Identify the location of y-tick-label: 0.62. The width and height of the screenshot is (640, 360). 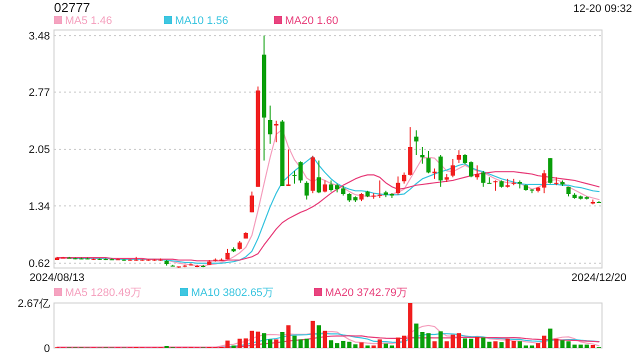
(39, 264).